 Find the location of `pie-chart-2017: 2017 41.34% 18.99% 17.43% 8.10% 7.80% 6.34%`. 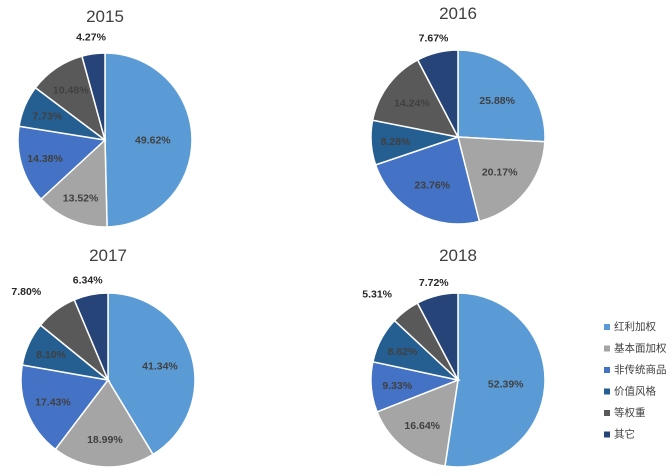

pie-chart-2017: 2017 41.34% 18.99% 17.43% 8.10% 7.80% 6.34% is located at coordinates (103, 357).